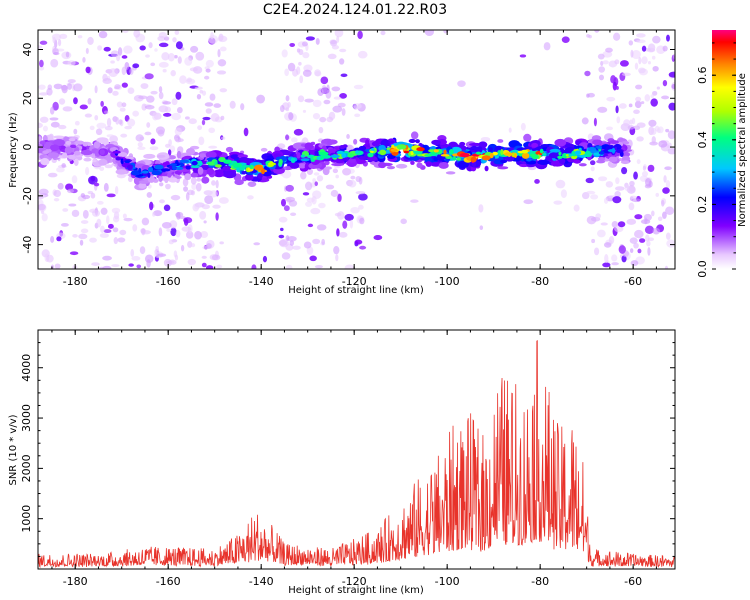 The width and height of the screenshot is (750, 600). I want to click on spectrogram-ytick-label: -20, so click(27, 196).